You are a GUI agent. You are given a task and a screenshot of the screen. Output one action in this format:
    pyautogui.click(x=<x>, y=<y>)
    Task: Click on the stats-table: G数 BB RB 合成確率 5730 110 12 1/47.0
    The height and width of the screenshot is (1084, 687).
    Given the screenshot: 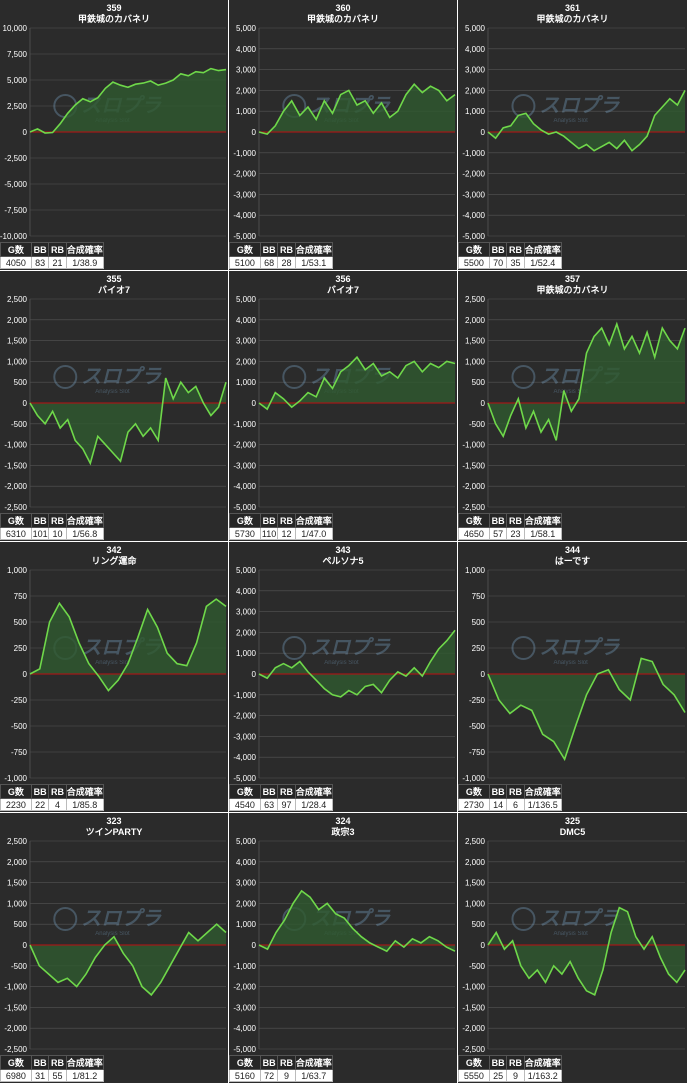 What is the action you would take?
    pyautogui.click(x=281, y=526)
    